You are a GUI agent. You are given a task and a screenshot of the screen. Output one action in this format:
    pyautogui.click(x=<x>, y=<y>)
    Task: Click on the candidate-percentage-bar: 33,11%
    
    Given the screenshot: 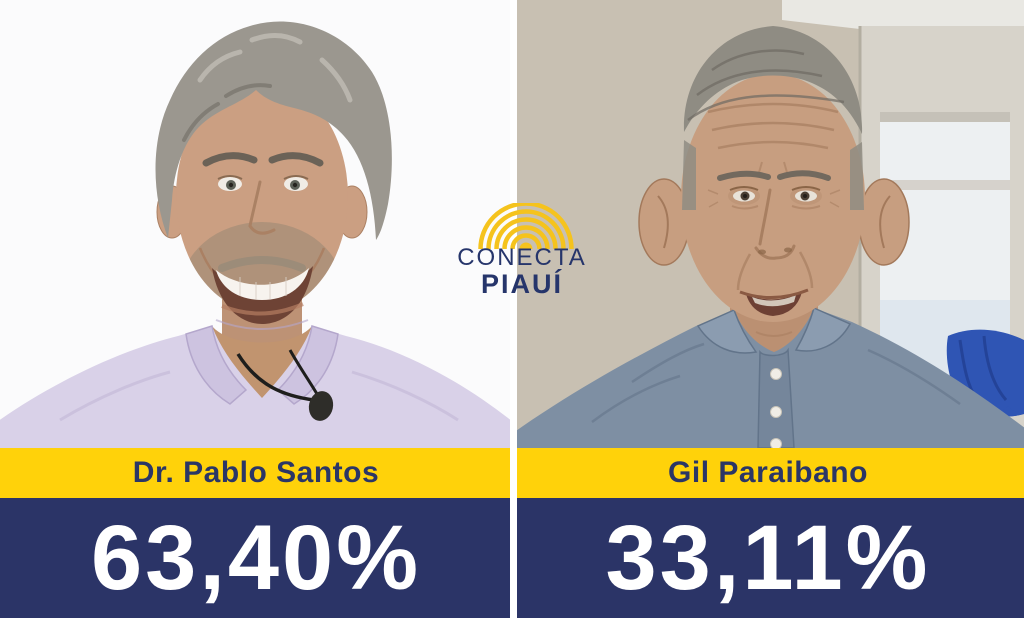 What is the action you would take?
    pyautogui.click(x=768, y=558)
    